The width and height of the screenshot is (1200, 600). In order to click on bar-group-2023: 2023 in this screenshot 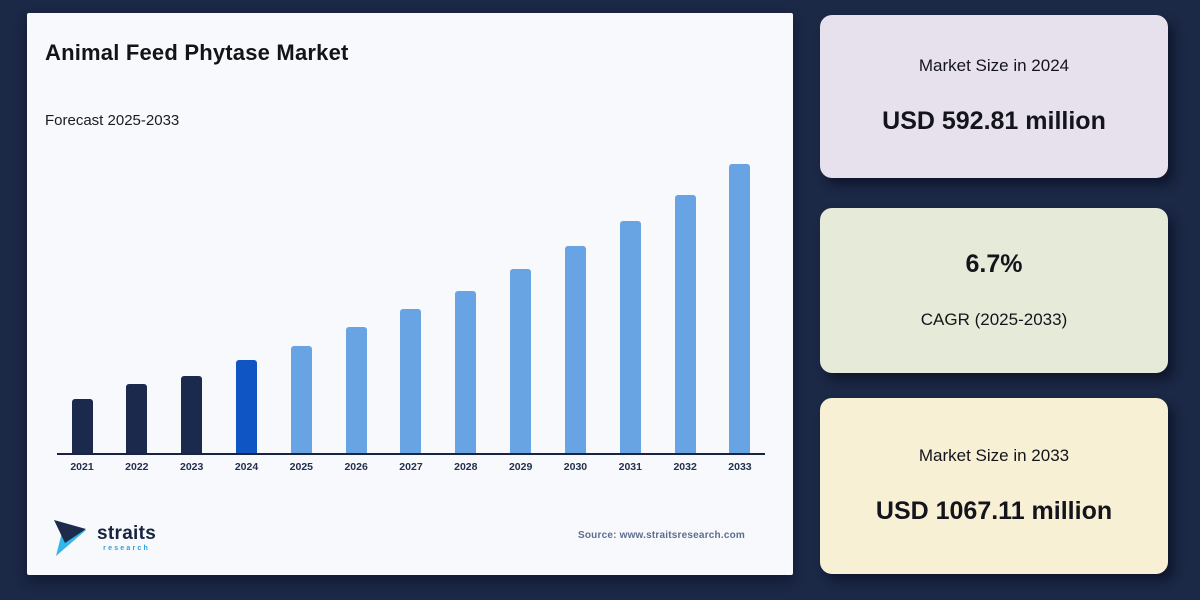, I will do `click(191, 312)`.